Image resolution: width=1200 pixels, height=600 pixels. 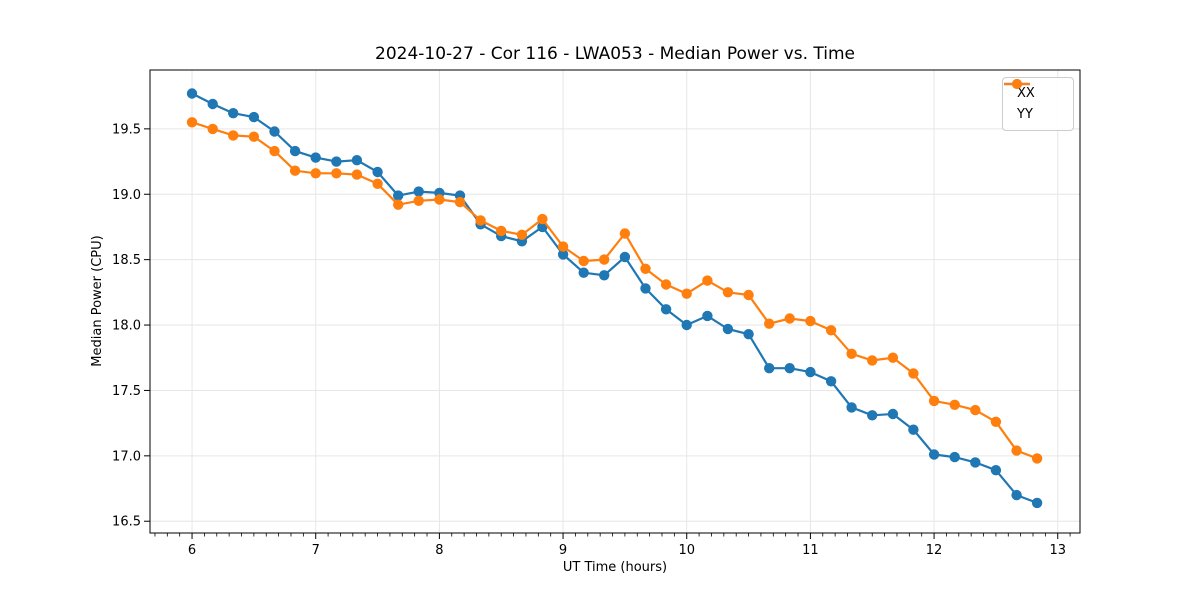 What do you see at coordinates (1034, 102) in the screenshot?
I see `legend-item-yy: YY` at bounding box center [1034, 102].